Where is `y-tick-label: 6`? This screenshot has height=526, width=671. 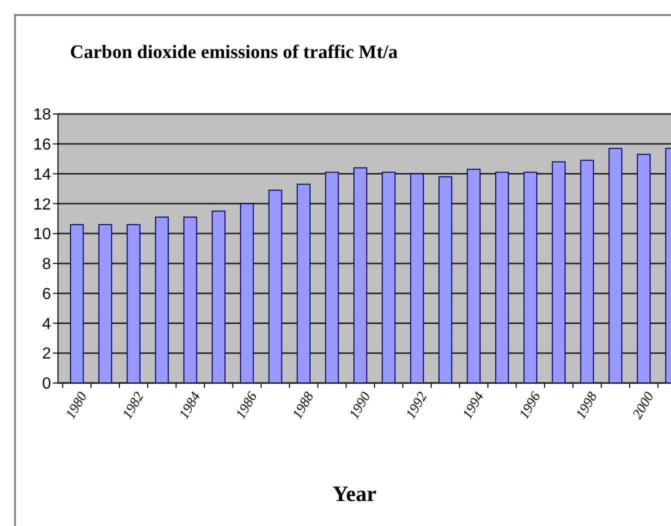
y-tick-label: 6 is located at coordinates (47, 294).